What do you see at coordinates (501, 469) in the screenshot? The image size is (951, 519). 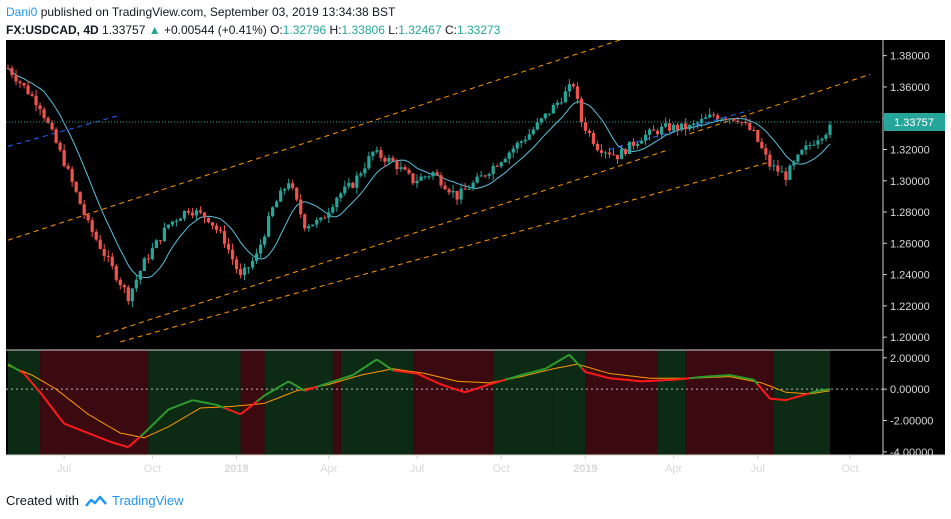 I see `time-tick-label: Oct` at bounding box center [501, 469].